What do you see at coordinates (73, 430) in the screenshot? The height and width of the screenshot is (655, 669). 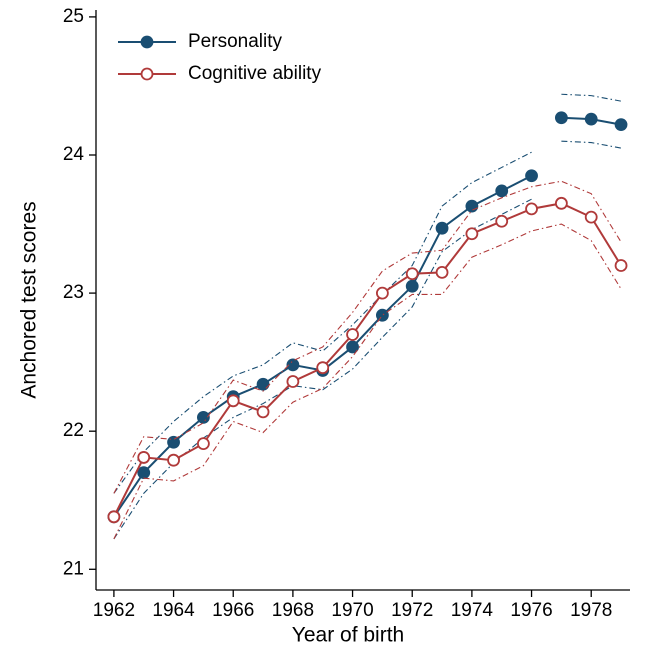 I see `y-tick-label: 22` at bounding box center [73, 430].